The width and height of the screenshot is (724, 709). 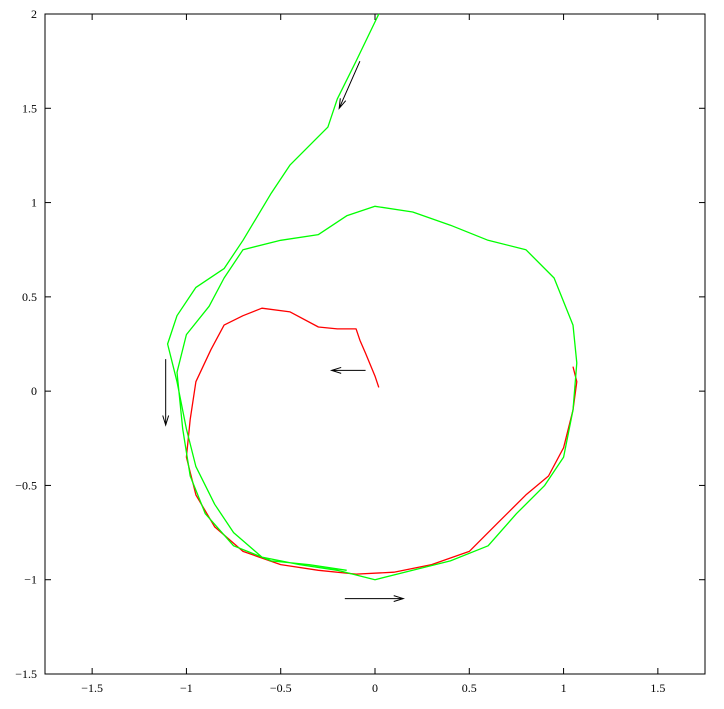 I want to click on y-tick-label: 0, so click(x=34, y=391).